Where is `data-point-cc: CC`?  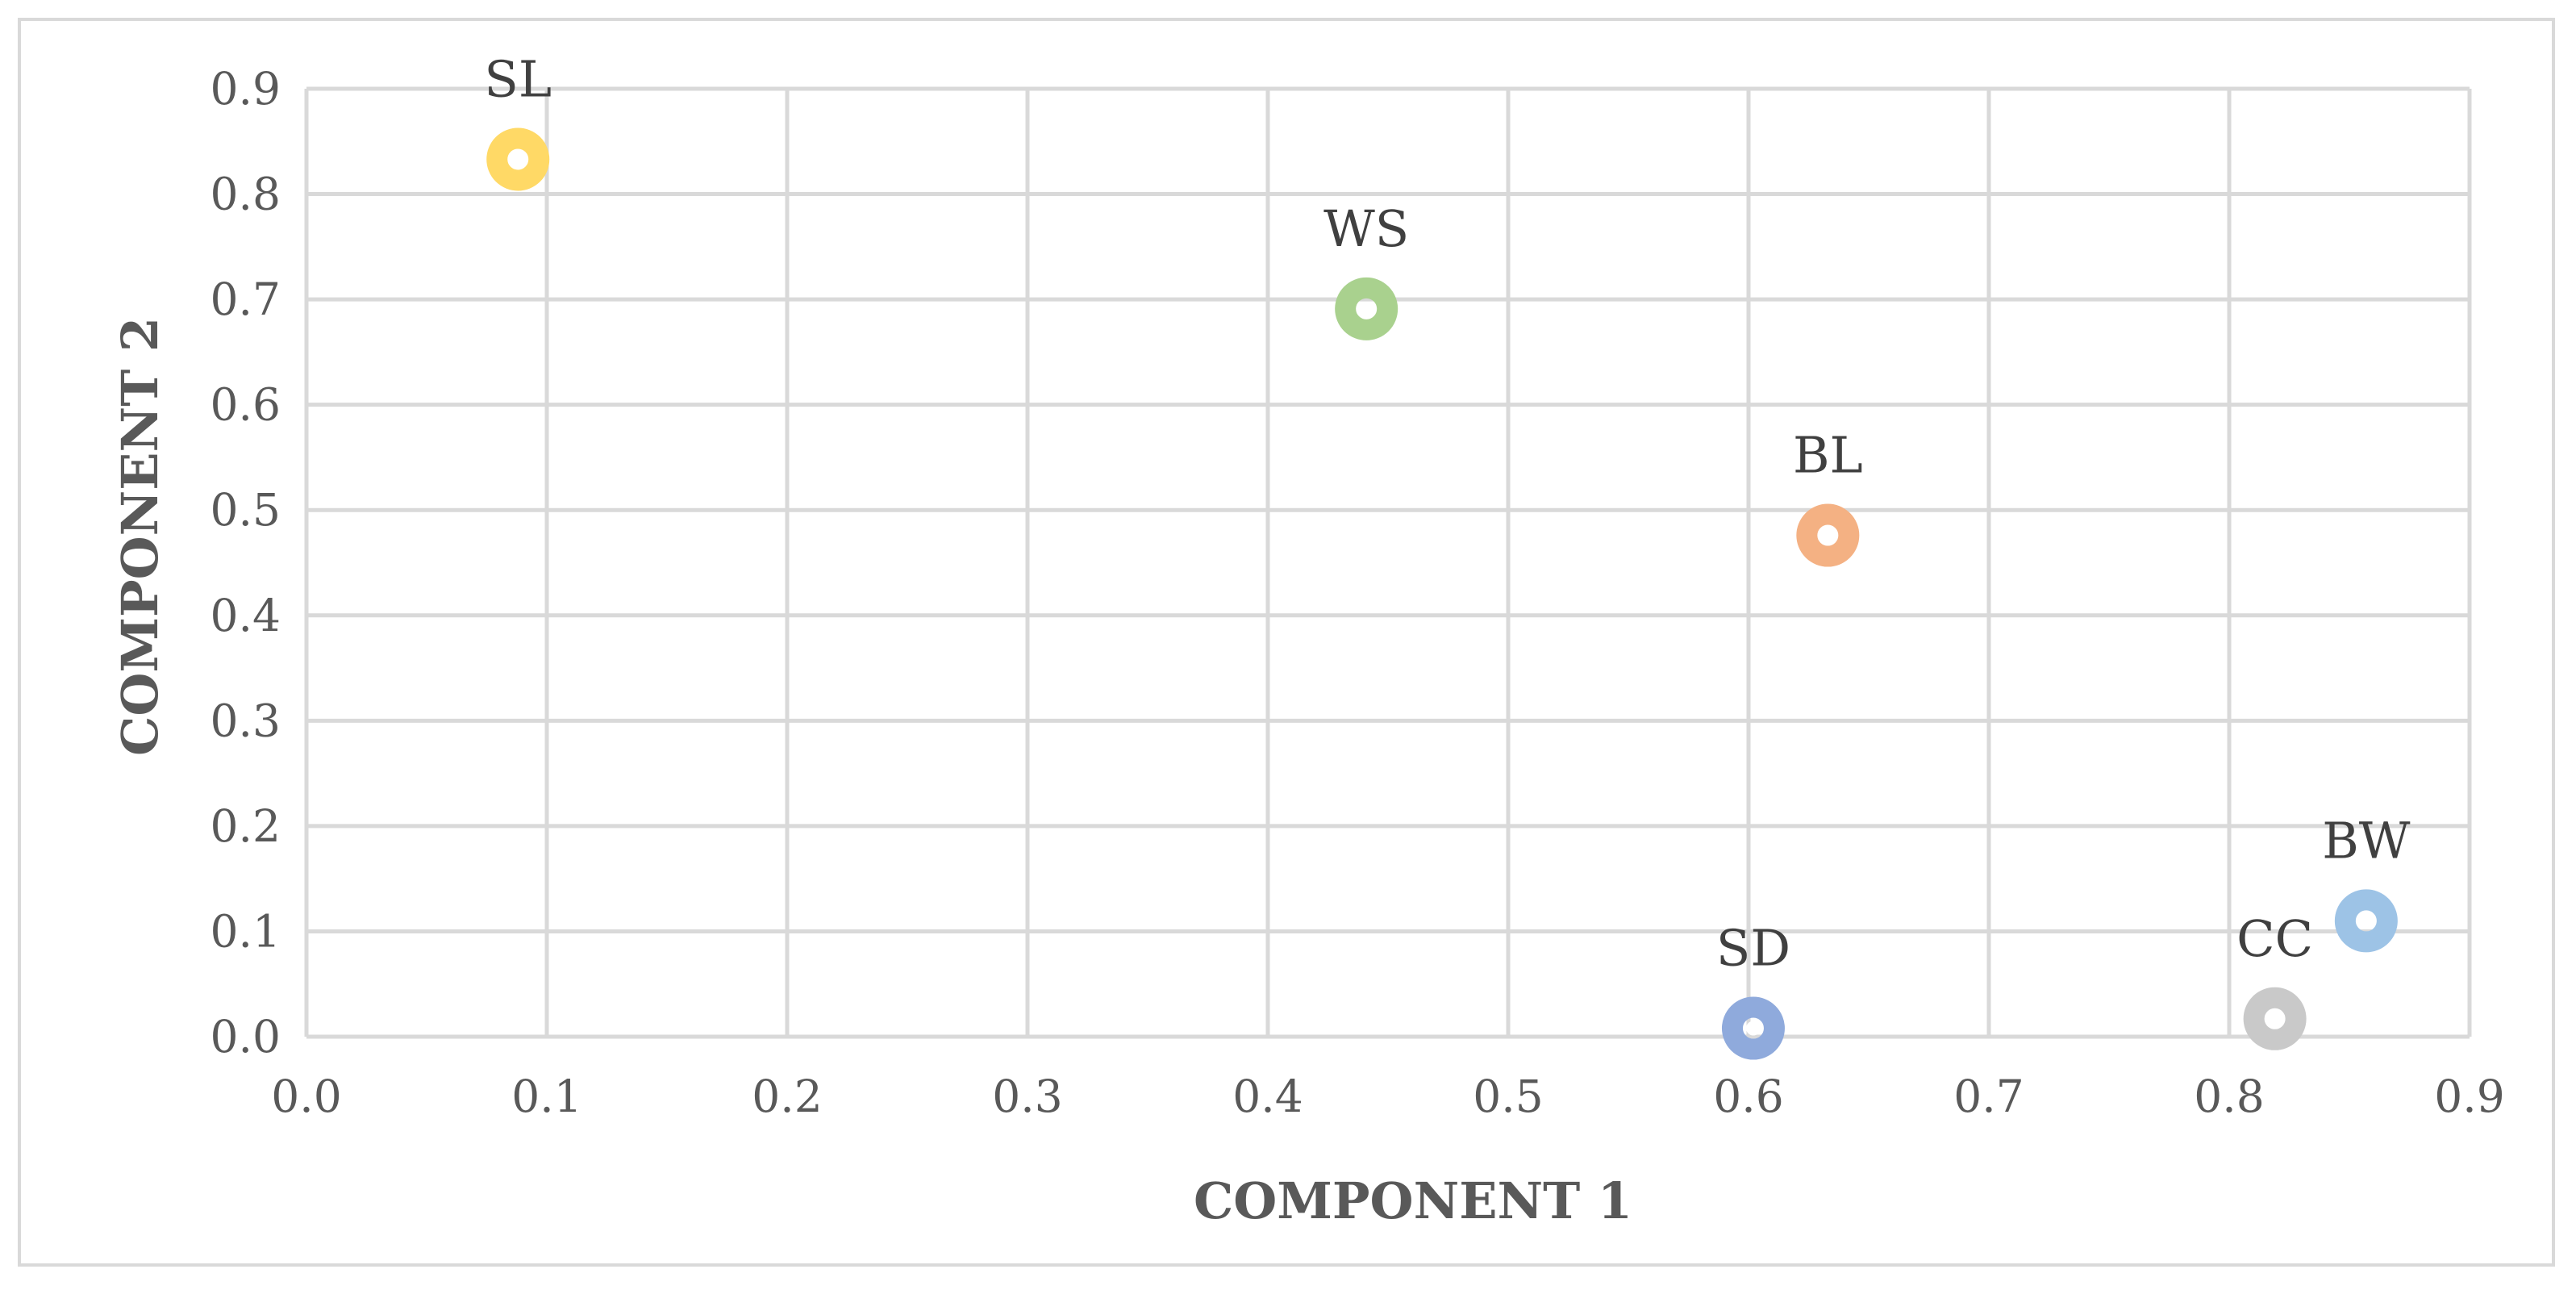
data-point-cc: CC is located at coordinates (2274, 979).